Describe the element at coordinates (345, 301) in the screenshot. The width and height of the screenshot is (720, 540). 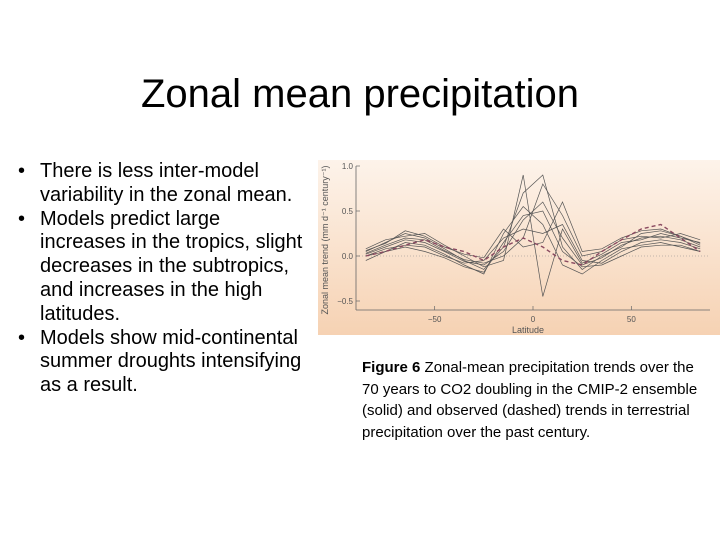
I see `y-tick-label: −0.5` at that location.